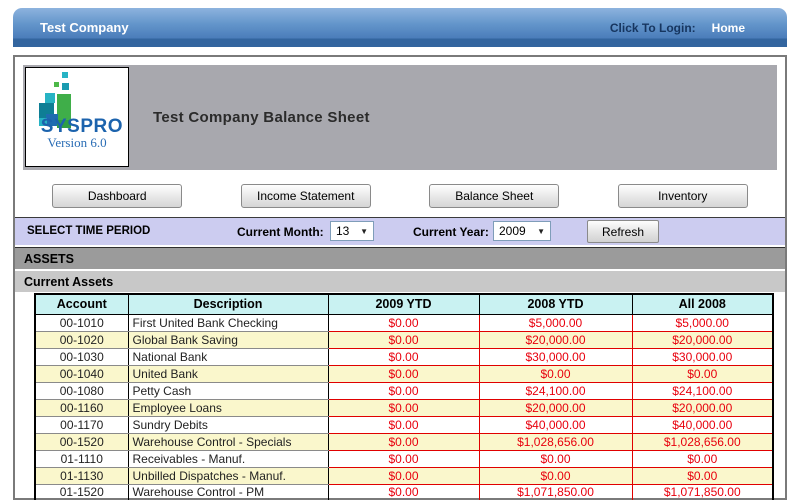  What do you see at coordinates (81, 458) in the screenshot?
I see `account-cell: 01-1110` at bounding box center [81, 458].